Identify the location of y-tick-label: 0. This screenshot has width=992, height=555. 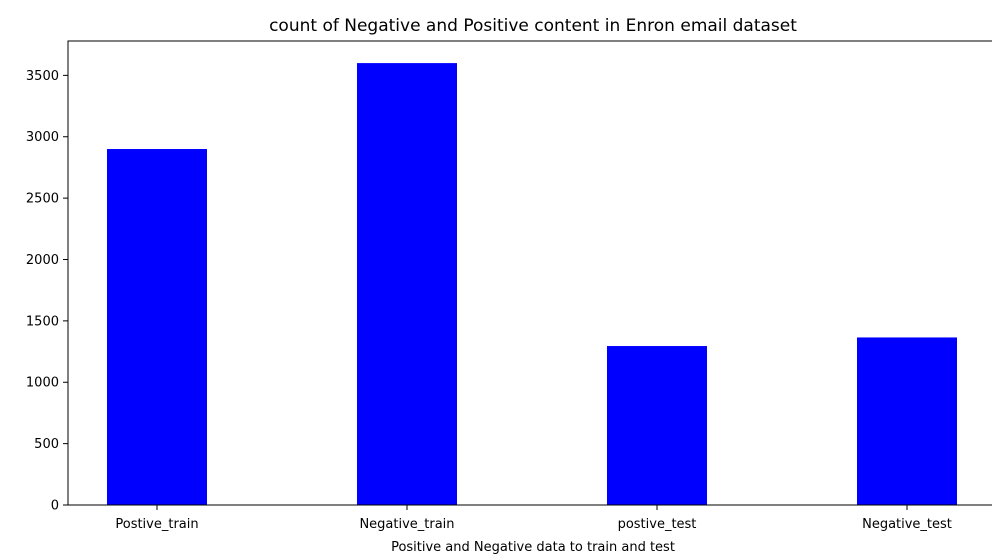
(55, 506).